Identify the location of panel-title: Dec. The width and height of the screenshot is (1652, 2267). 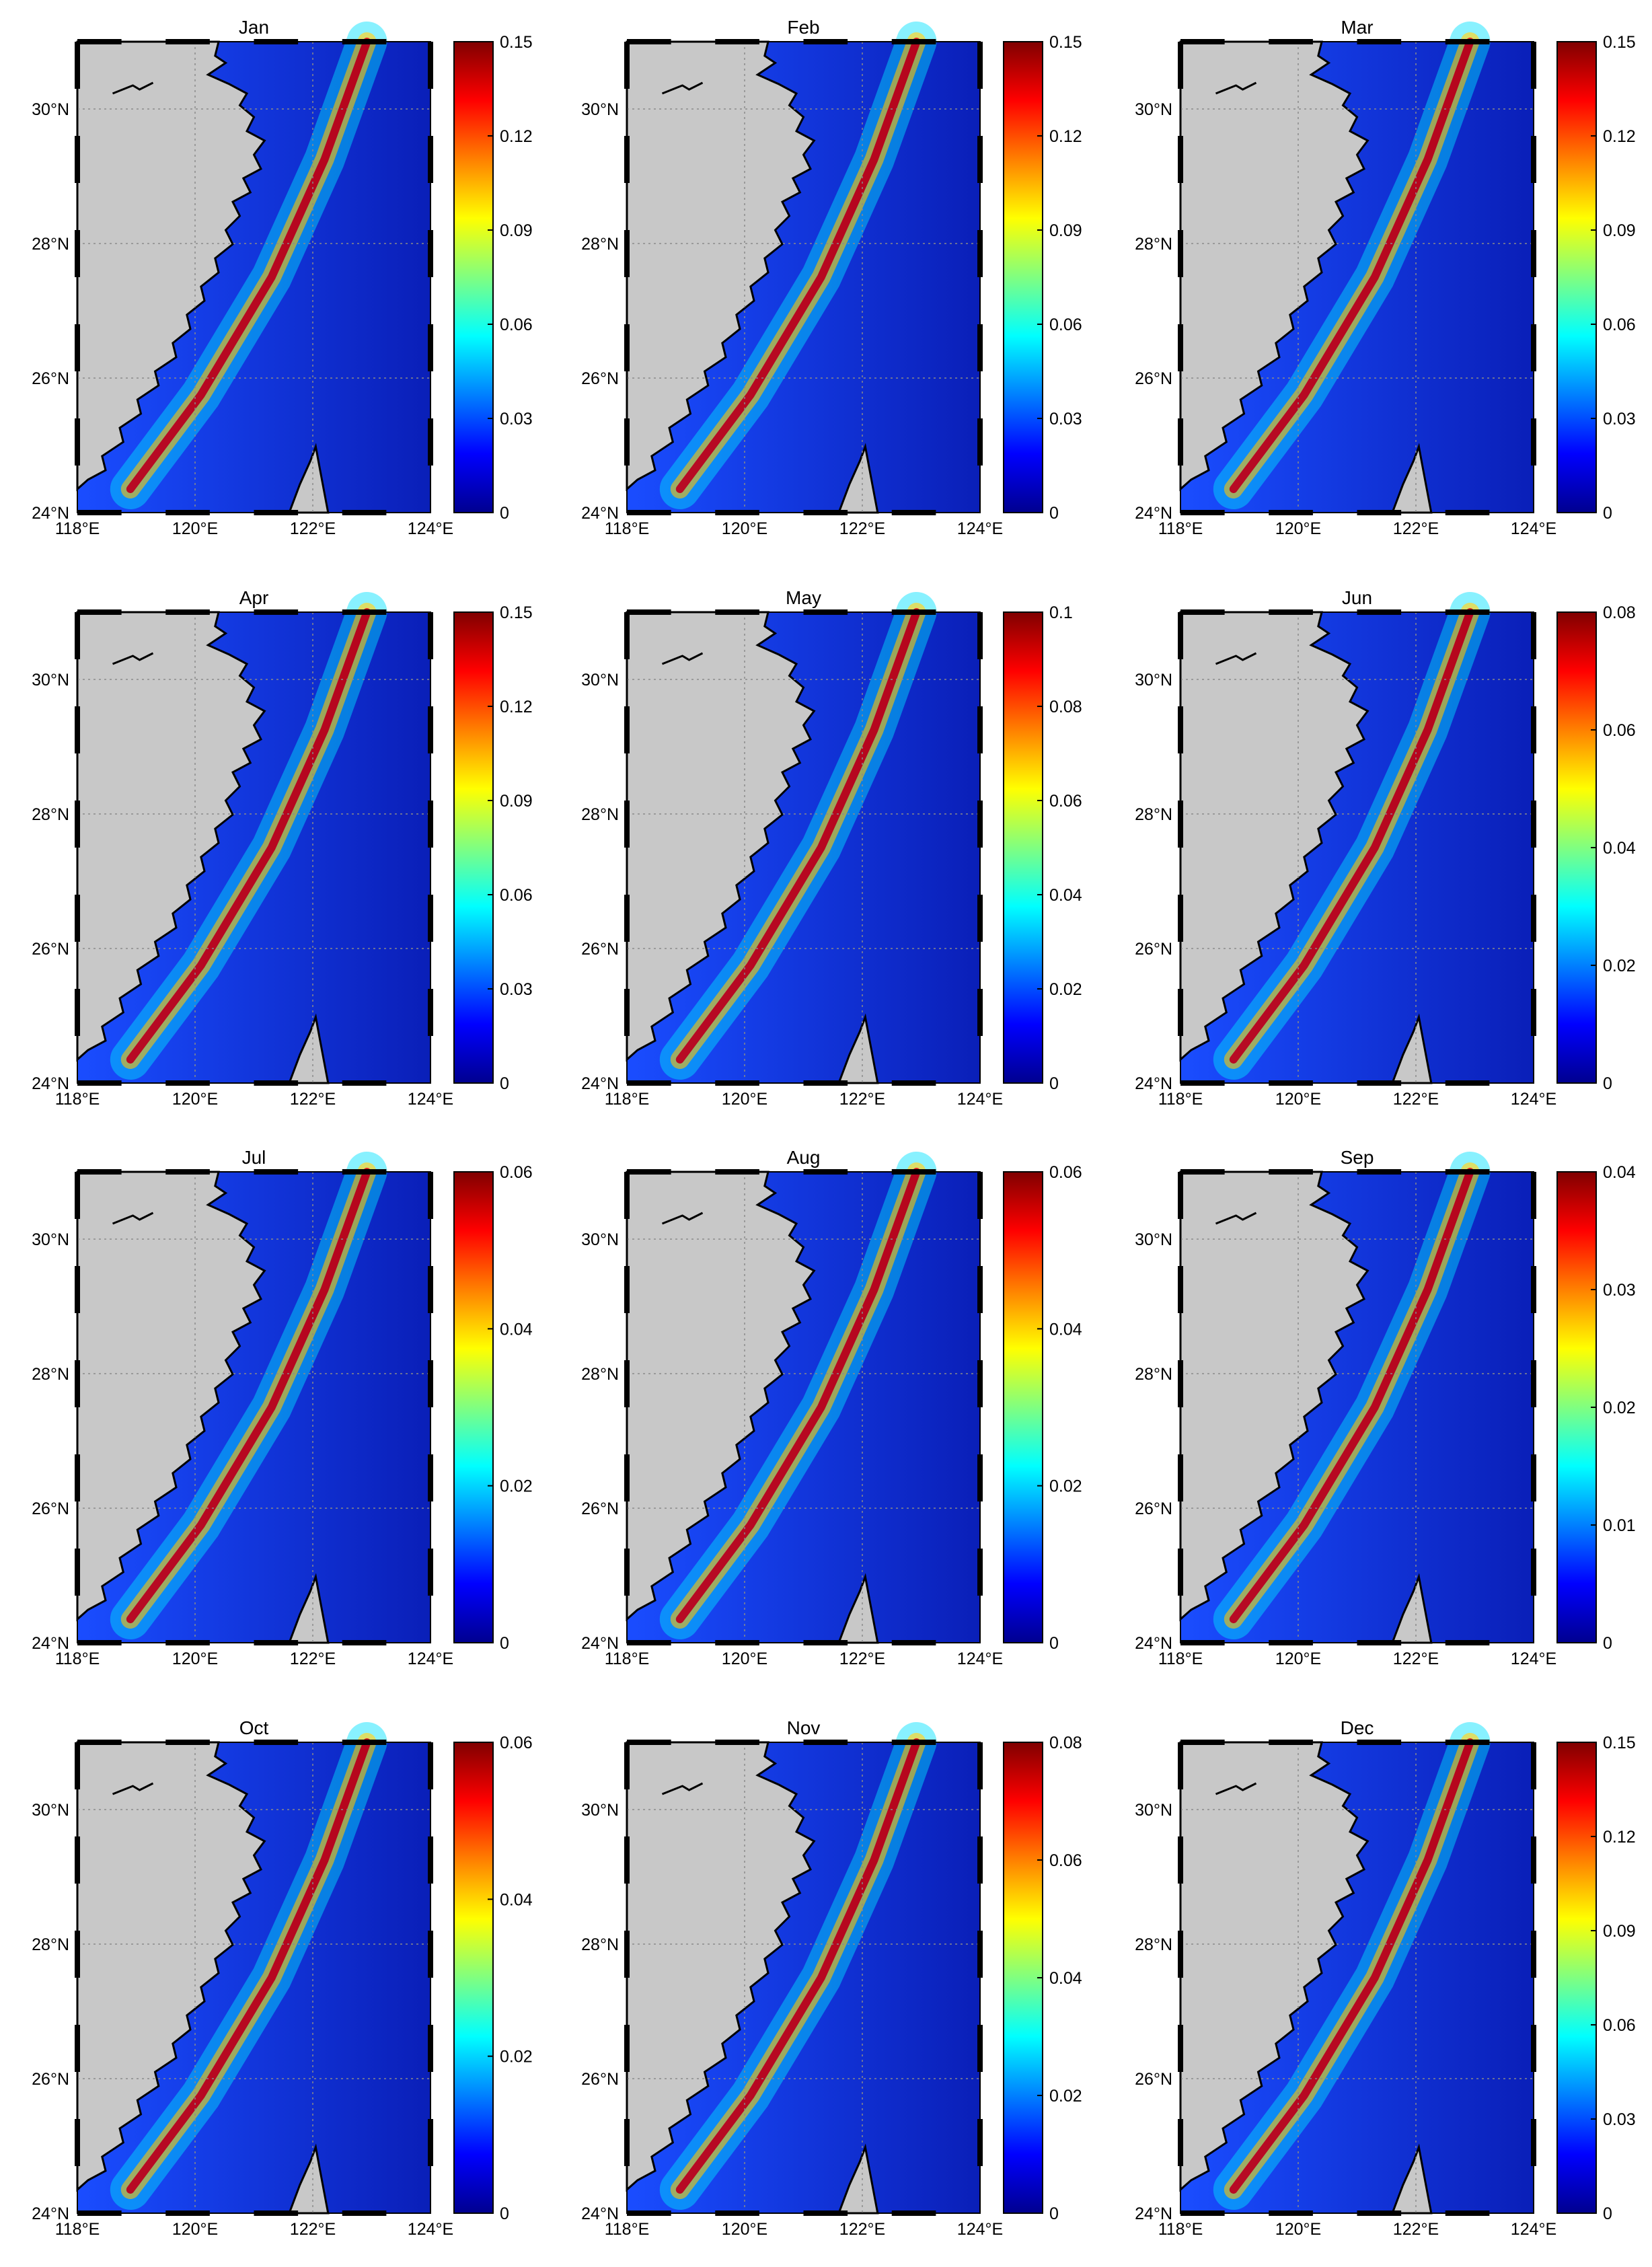
(1357, 1727).